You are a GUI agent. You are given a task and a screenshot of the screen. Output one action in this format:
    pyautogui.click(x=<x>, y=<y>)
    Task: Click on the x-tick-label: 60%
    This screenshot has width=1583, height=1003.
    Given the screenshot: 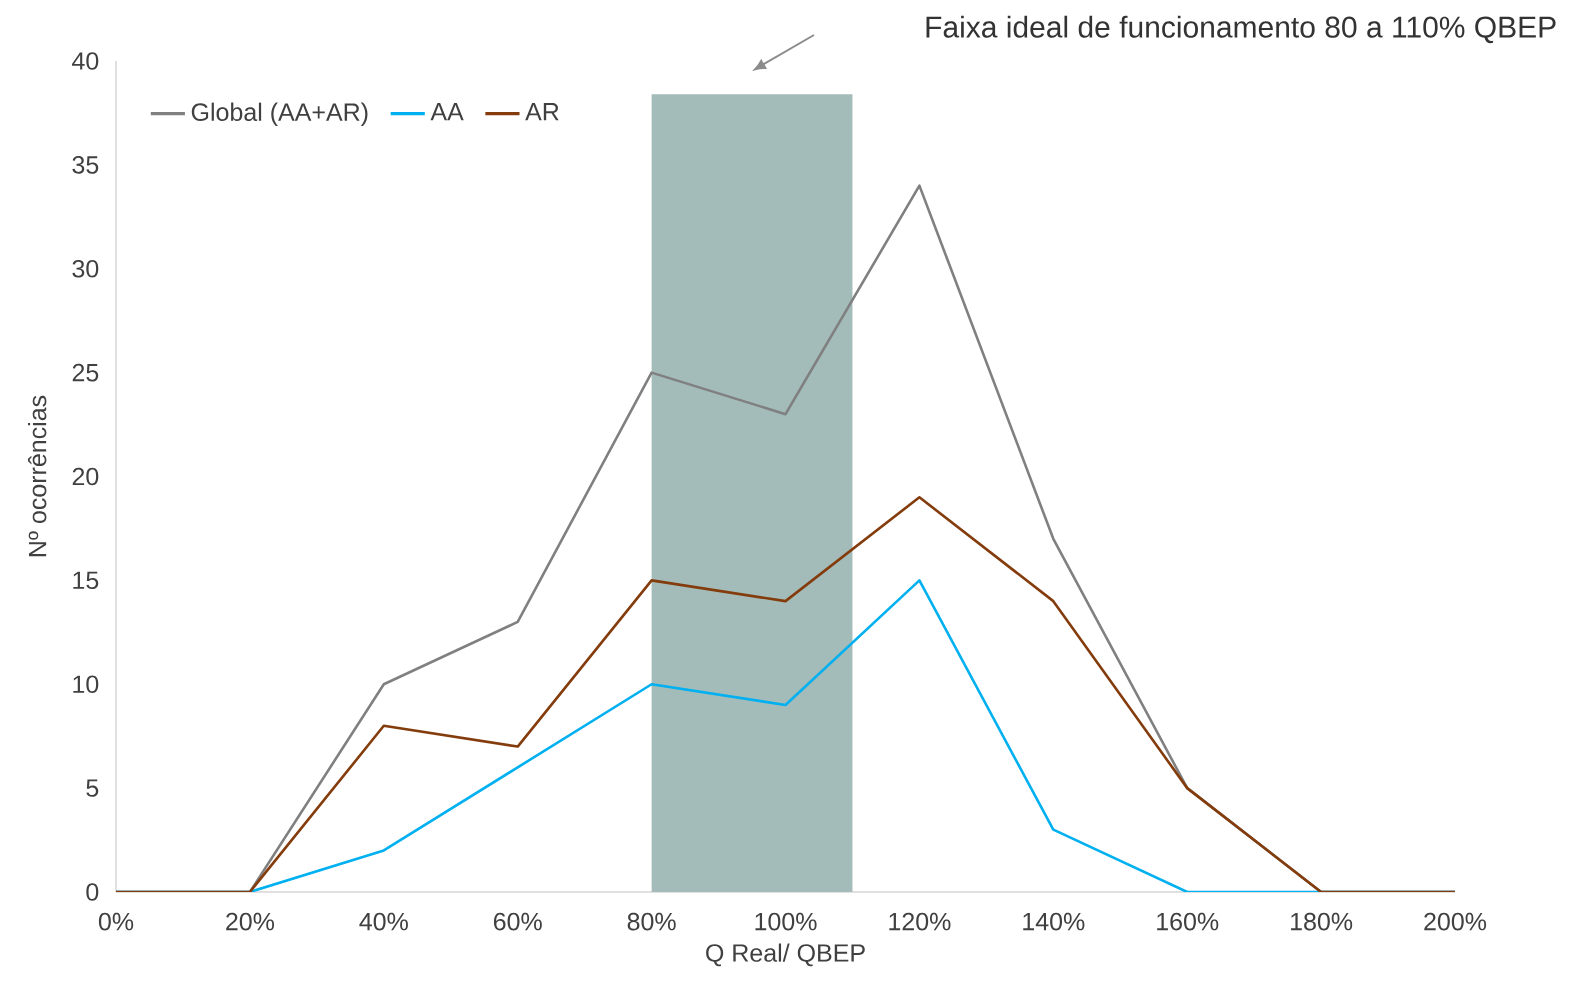 What is the action you would take?
    pyautogui.click(x=517, y=921)
    